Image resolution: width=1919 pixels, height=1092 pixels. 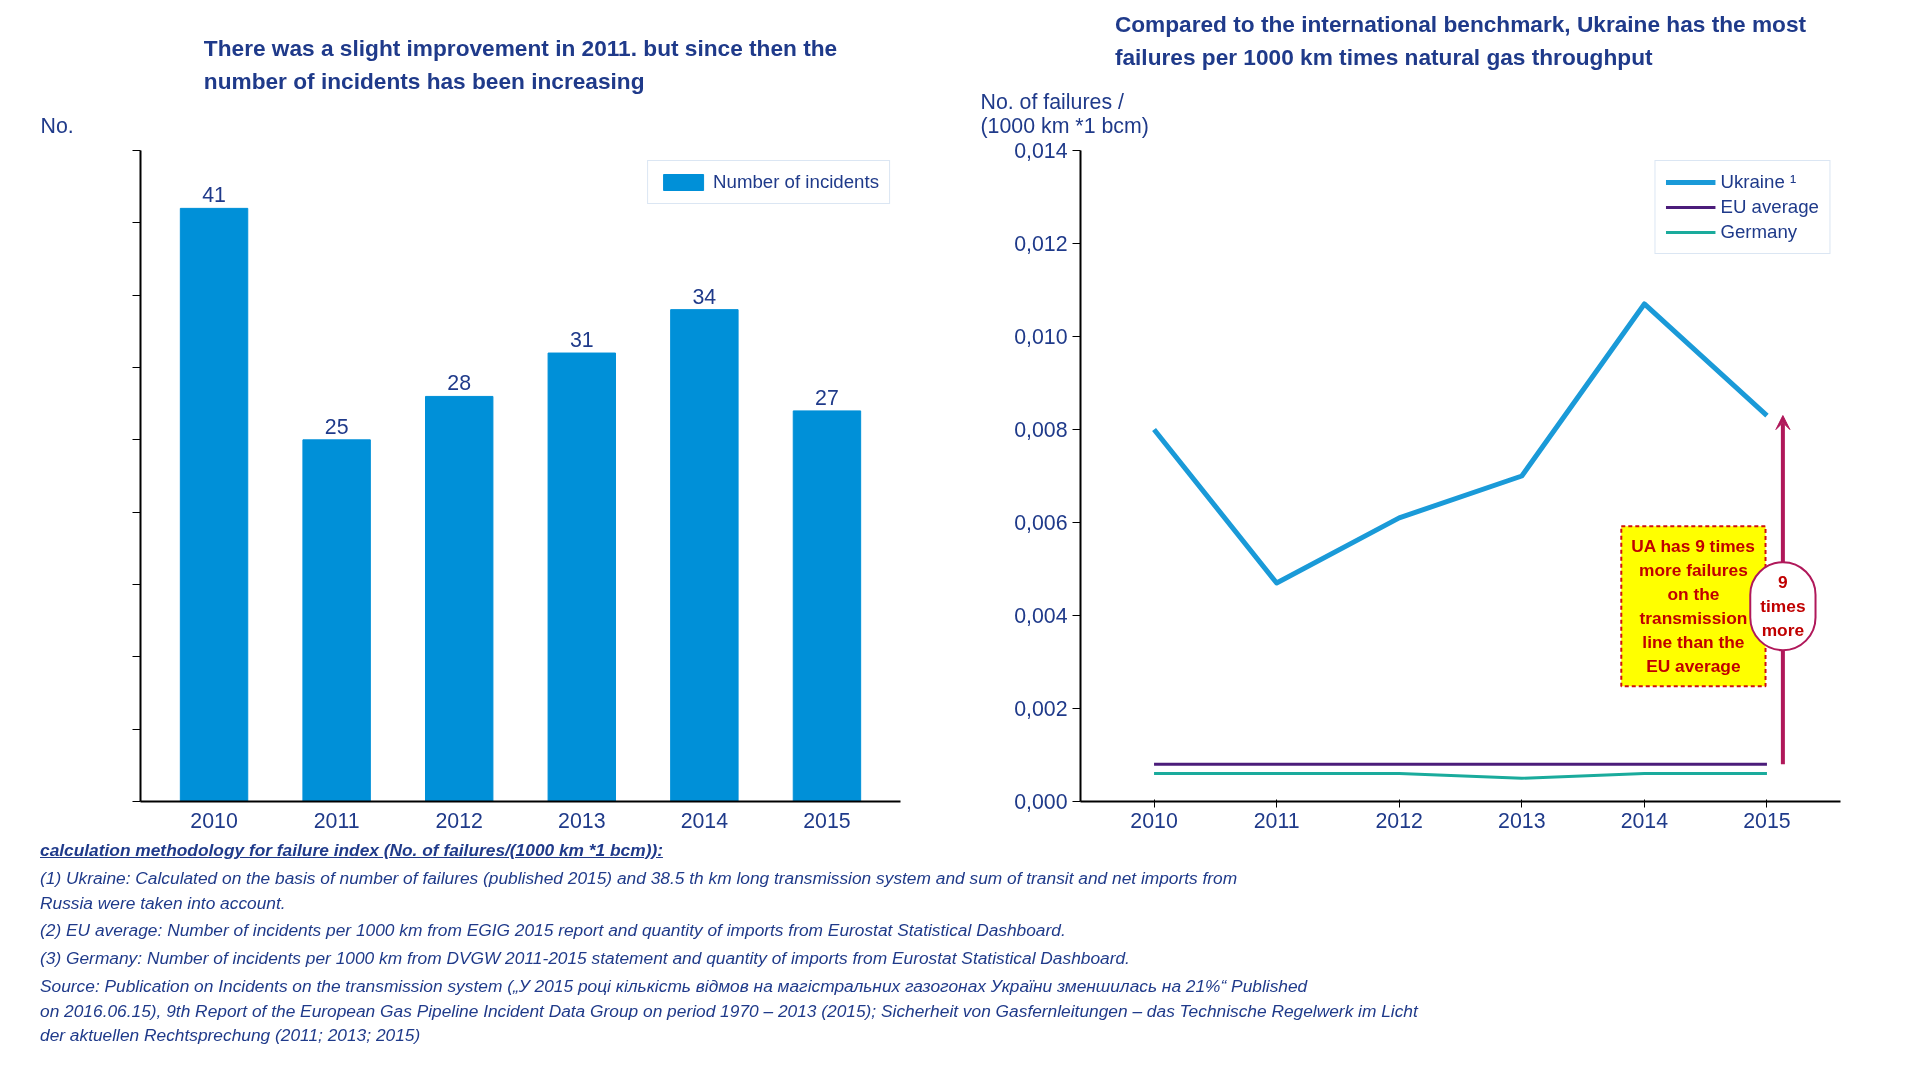 What do you see at coordinates (1041, 523) in the screenshot?
I see `y-tick-label: 0,006` at bounding box center [1041, 523].